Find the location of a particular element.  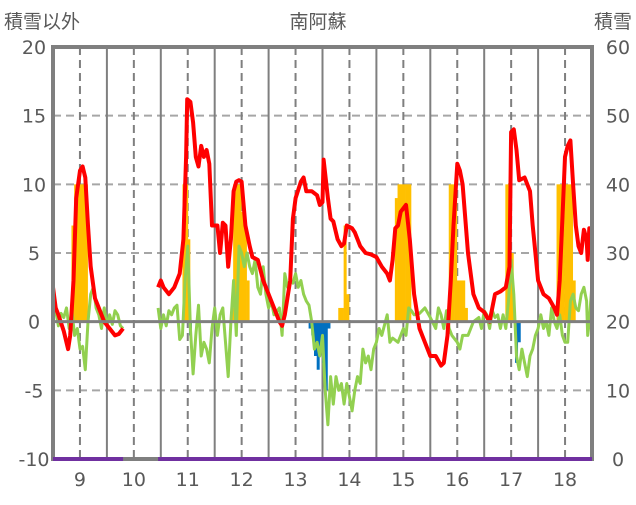

x-tick-label: 10 is located at coordinates (134, 480).